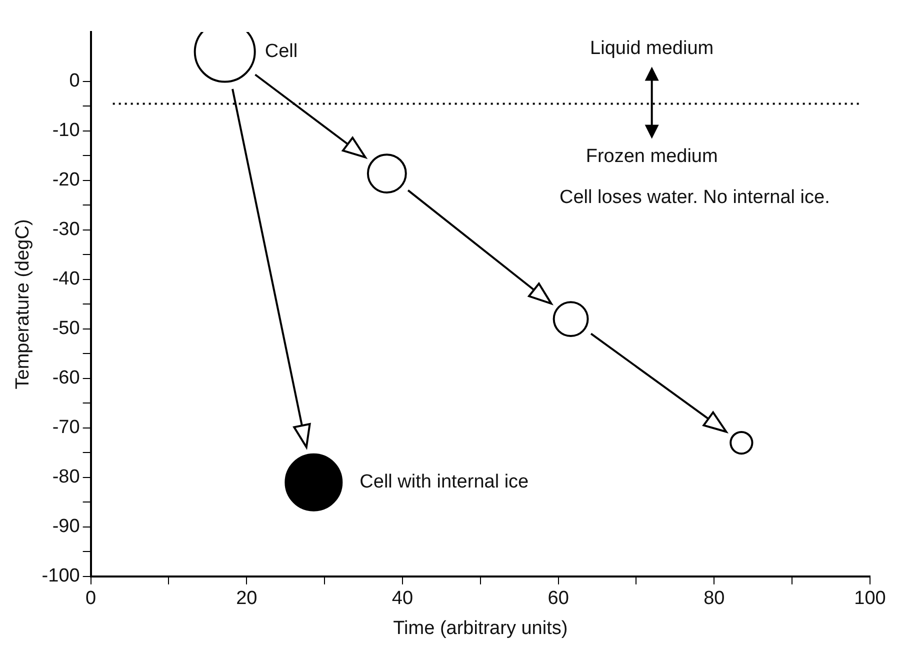  Describe the element at coordinates (66, 329) in the screenshot. I see `y-tick-label: -50` at that location.